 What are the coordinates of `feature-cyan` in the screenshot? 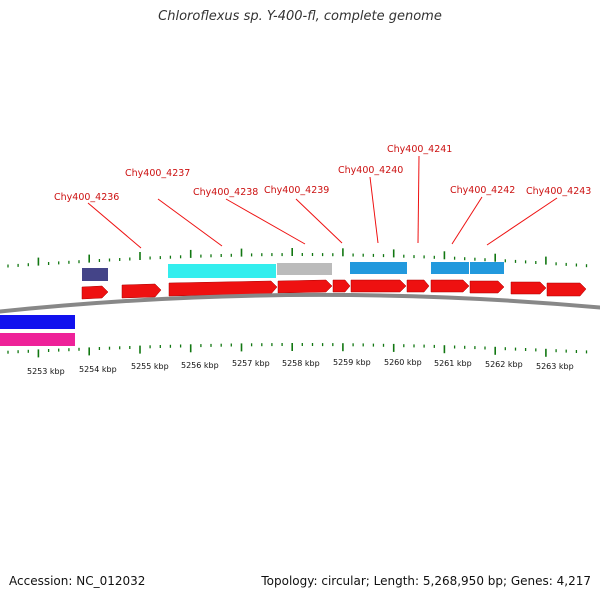 It's located at (222, 271).